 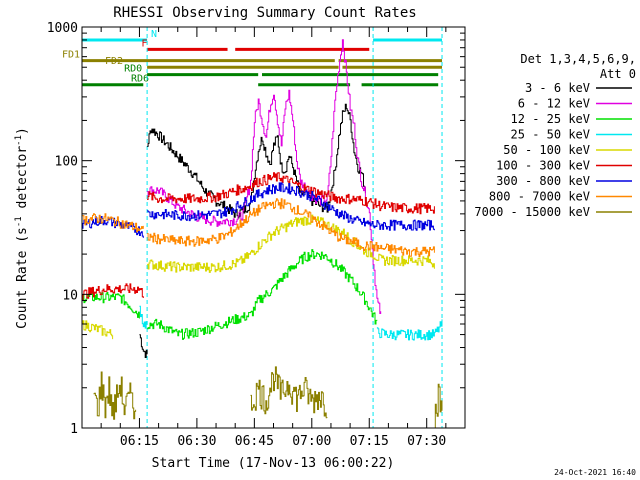 What do you see at coordinates (618, 74) in the screenshot?
I see `legend-header-attenuator: Att 0` at bounding box center [618, 74].